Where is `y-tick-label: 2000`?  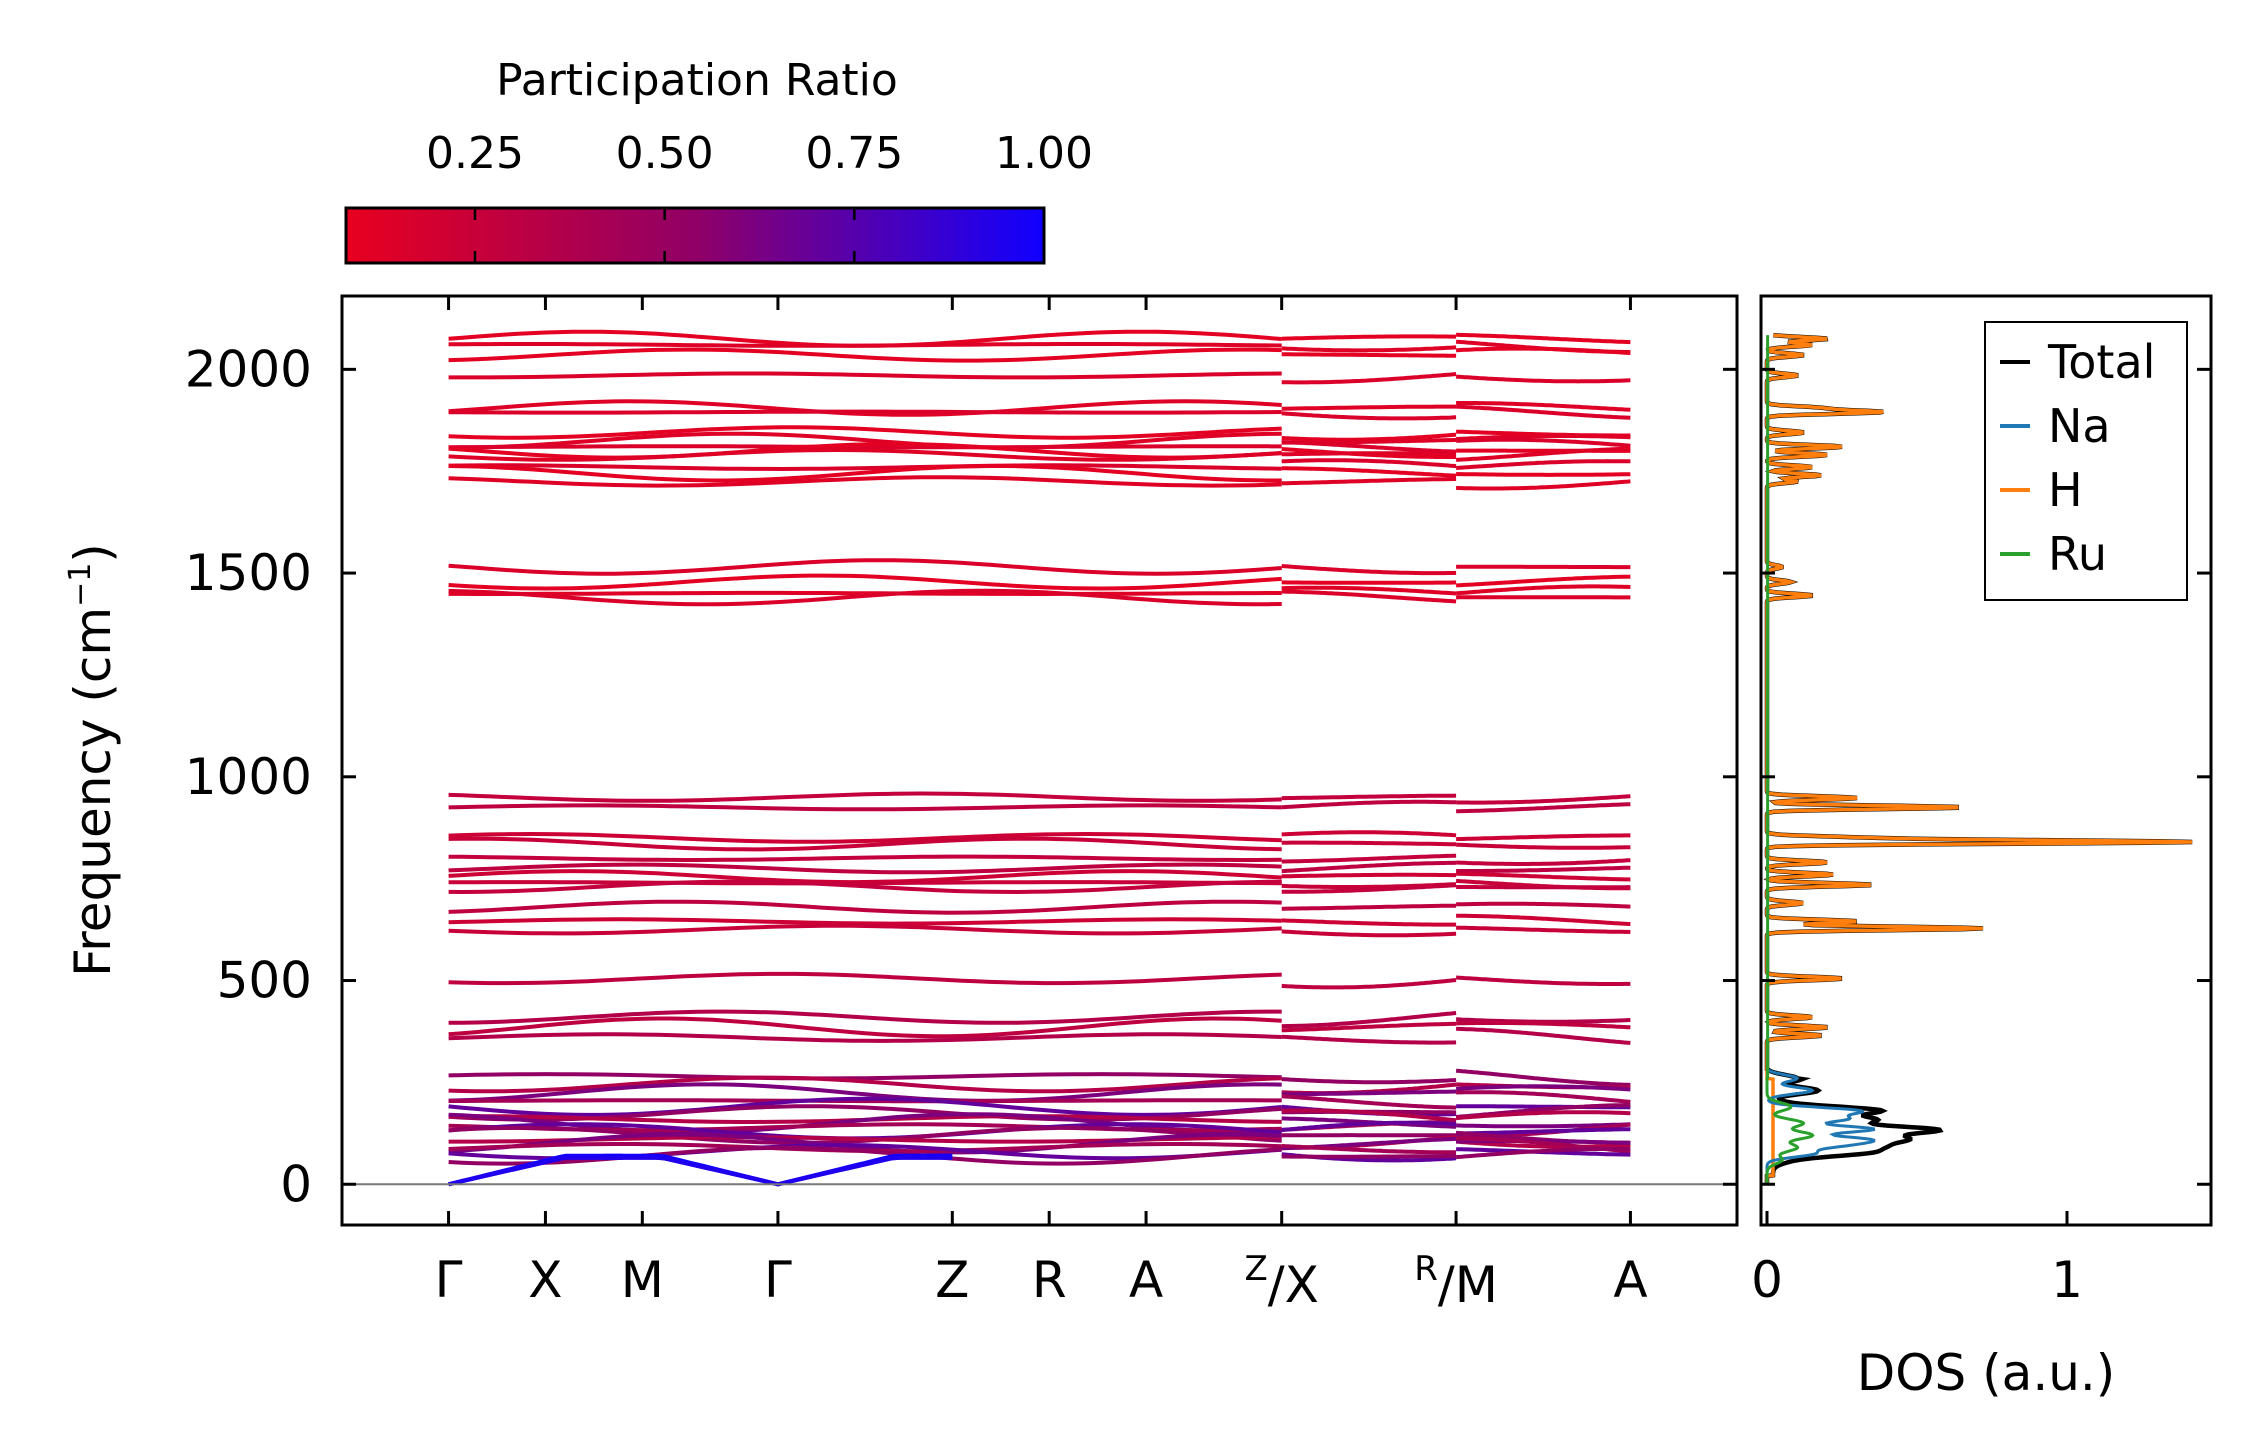 y-tick-label: 2000 is located at coordinates (248, 369).